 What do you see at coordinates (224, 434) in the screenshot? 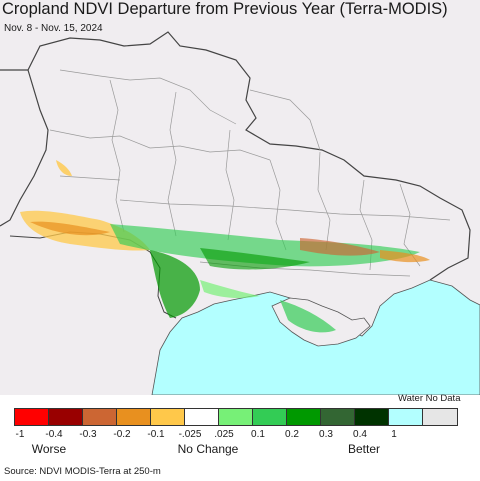
I see `legend-tick-label: .025` at bounding box center [224, 434].